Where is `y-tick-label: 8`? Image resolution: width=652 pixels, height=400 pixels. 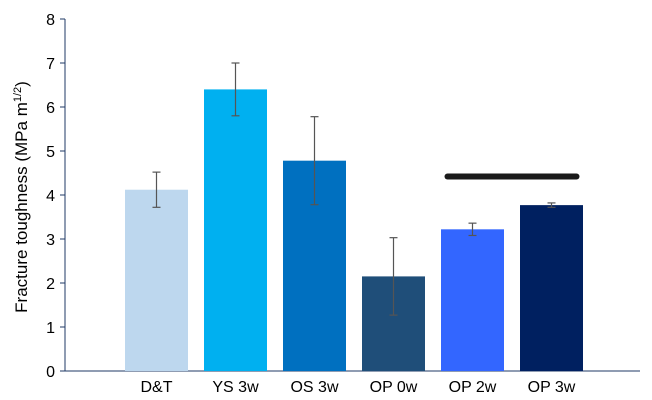
y-tick-label: 8 is located at coordinates (50, 20).